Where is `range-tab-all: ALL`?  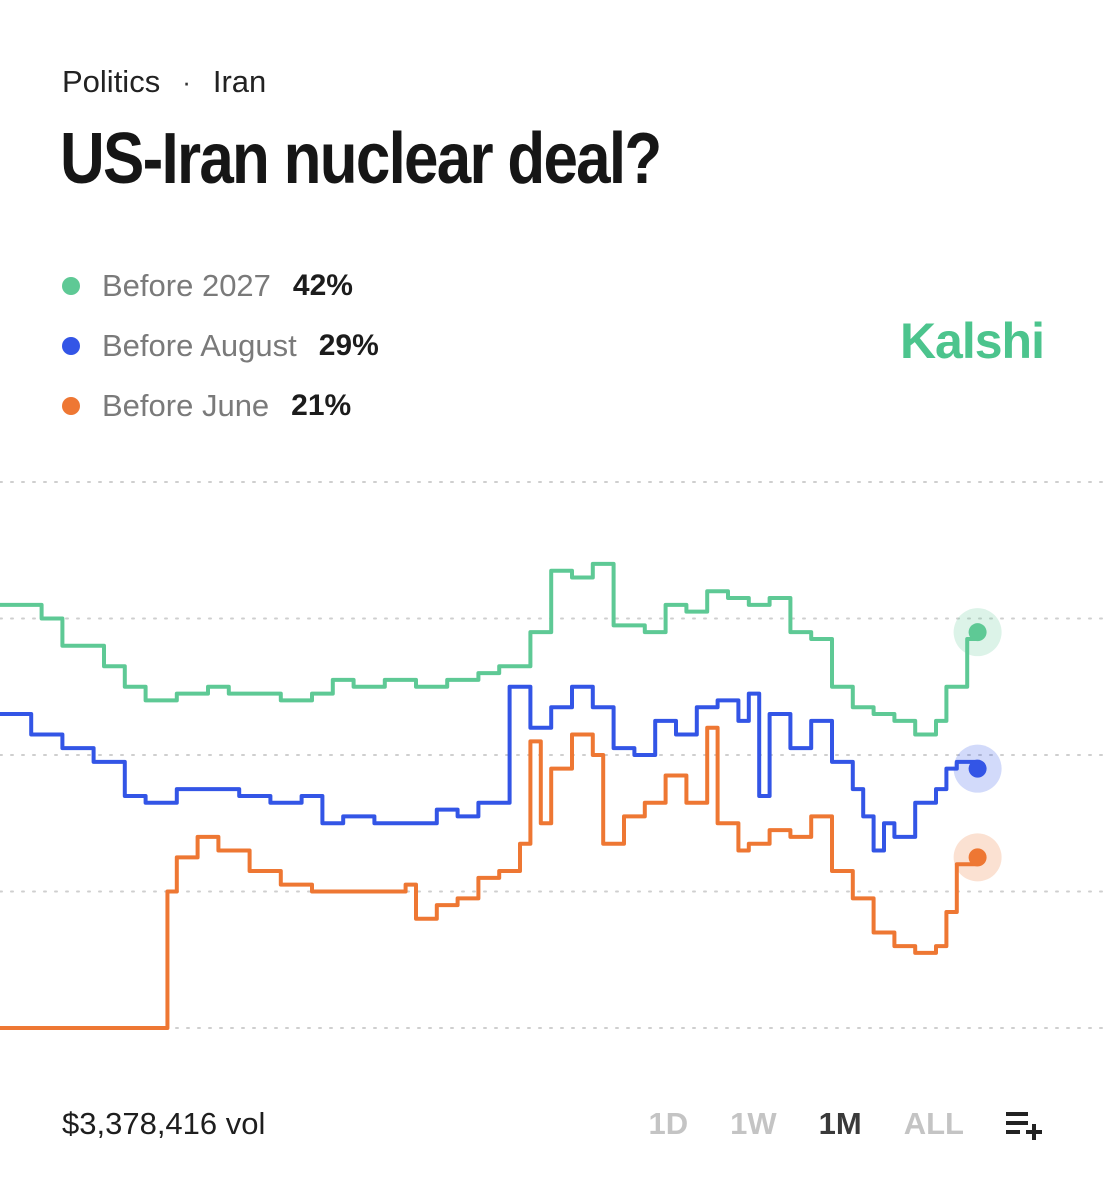
range-tab-all: ALL is located at coordinates (933, 1123).